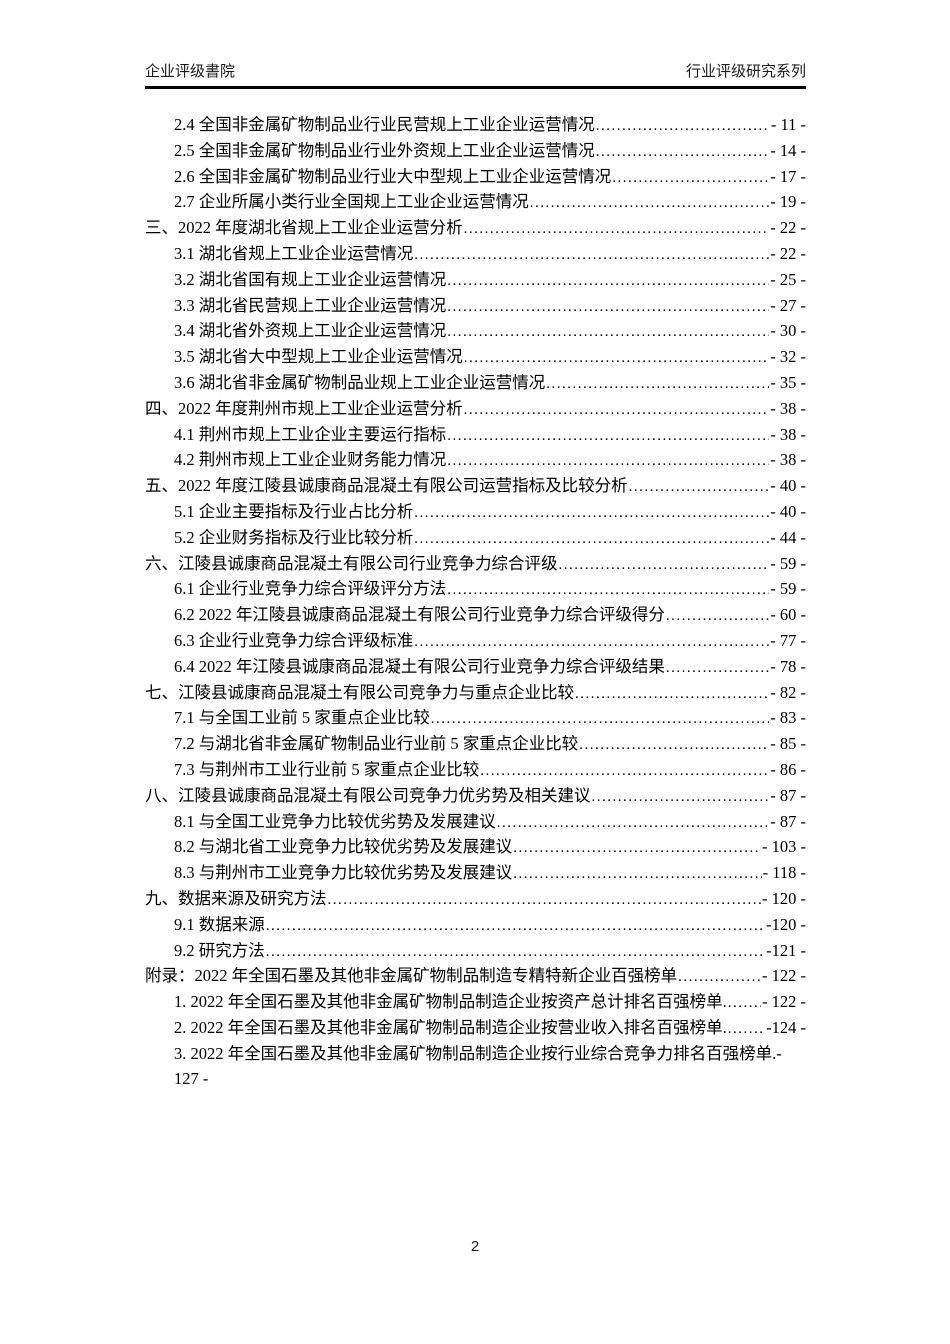 Image resolution: width=950 pixels, height=1344 pixels. I want to click on toc-entry-title: 七、江陵县诚康商品混凝土有限公司竞争力与重点企业比较, so click(359, 692).